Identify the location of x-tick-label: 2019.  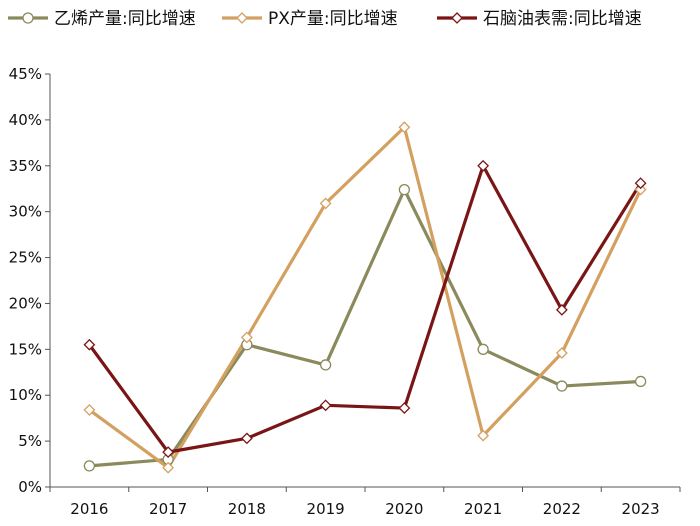
(326, 509).